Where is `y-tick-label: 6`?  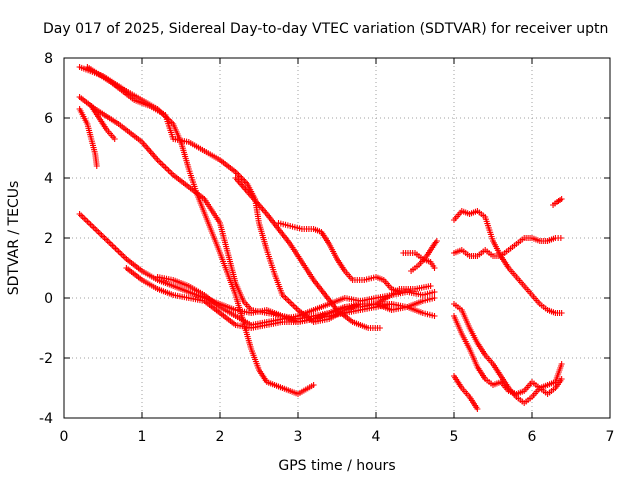
y-tick-label: 6 is located at coordinates (48, 119).